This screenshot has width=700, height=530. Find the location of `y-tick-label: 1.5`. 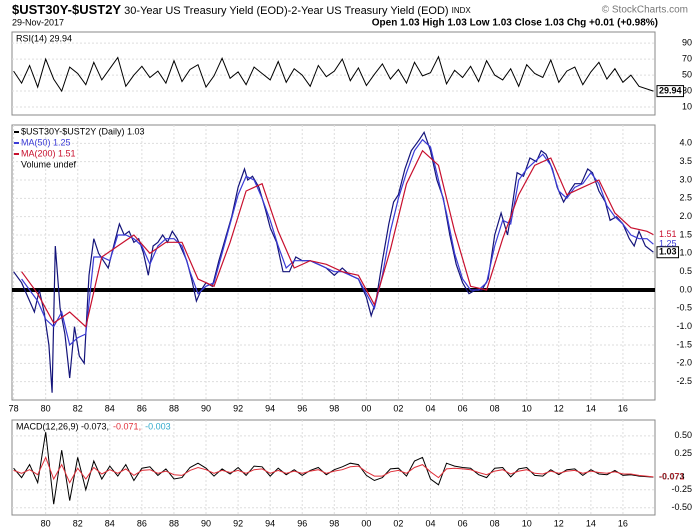

y-tick-label: 1.5 is located at coordinates (685, 234).